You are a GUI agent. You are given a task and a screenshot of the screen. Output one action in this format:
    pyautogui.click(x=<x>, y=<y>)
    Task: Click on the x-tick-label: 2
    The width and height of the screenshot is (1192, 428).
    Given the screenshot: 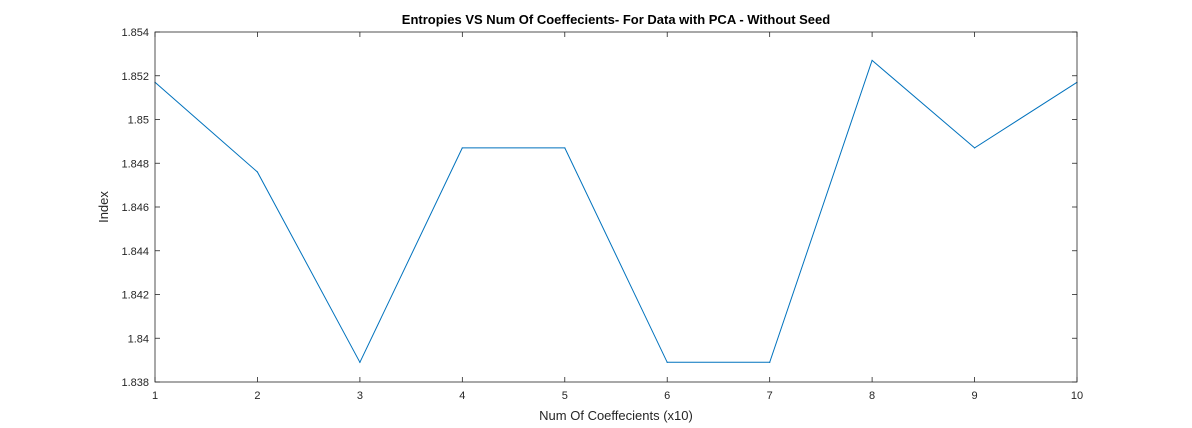 What is the action you would take?
    pyautogui.click(x=257, y=396)
    